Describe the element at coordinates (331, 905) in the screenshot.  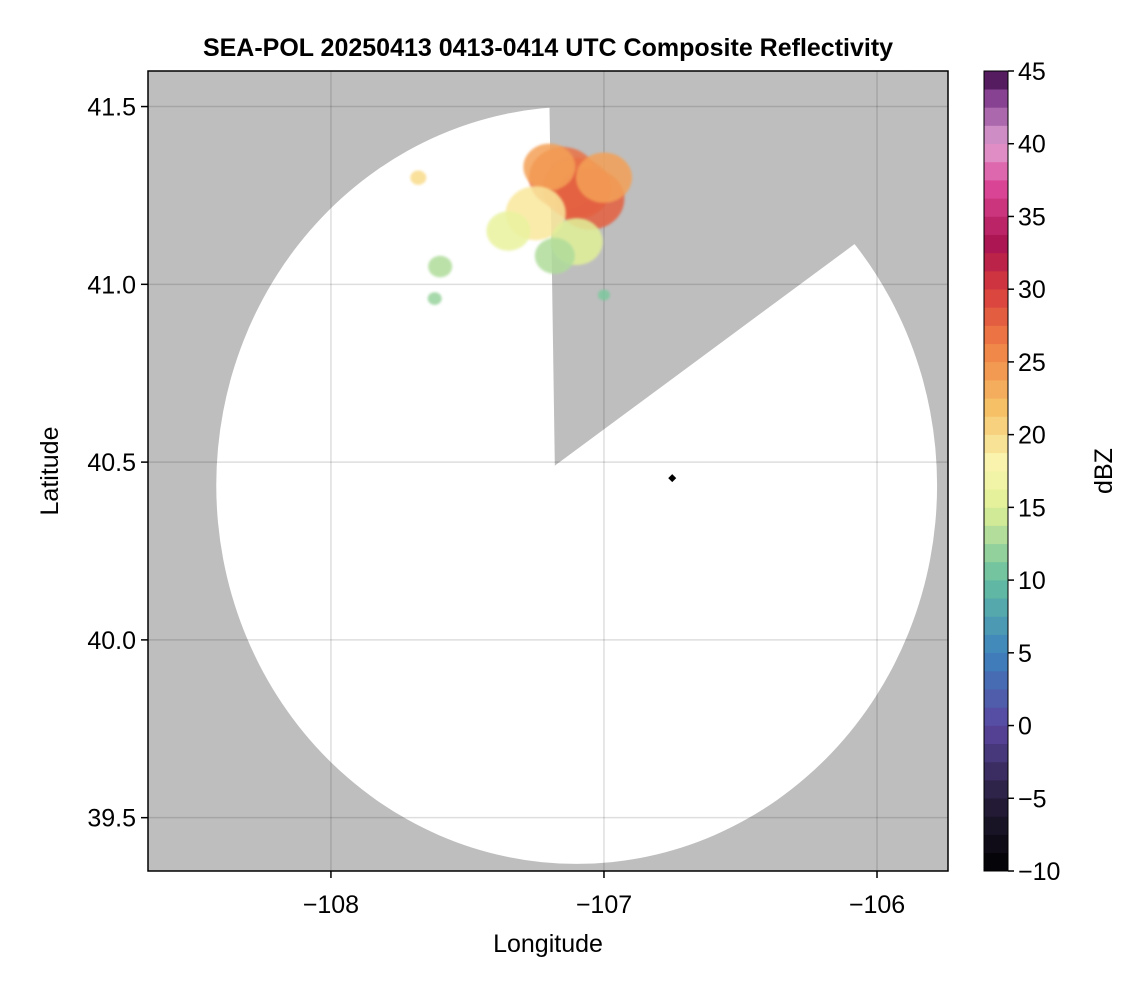
I see `x-tick-label: −108` at that location.